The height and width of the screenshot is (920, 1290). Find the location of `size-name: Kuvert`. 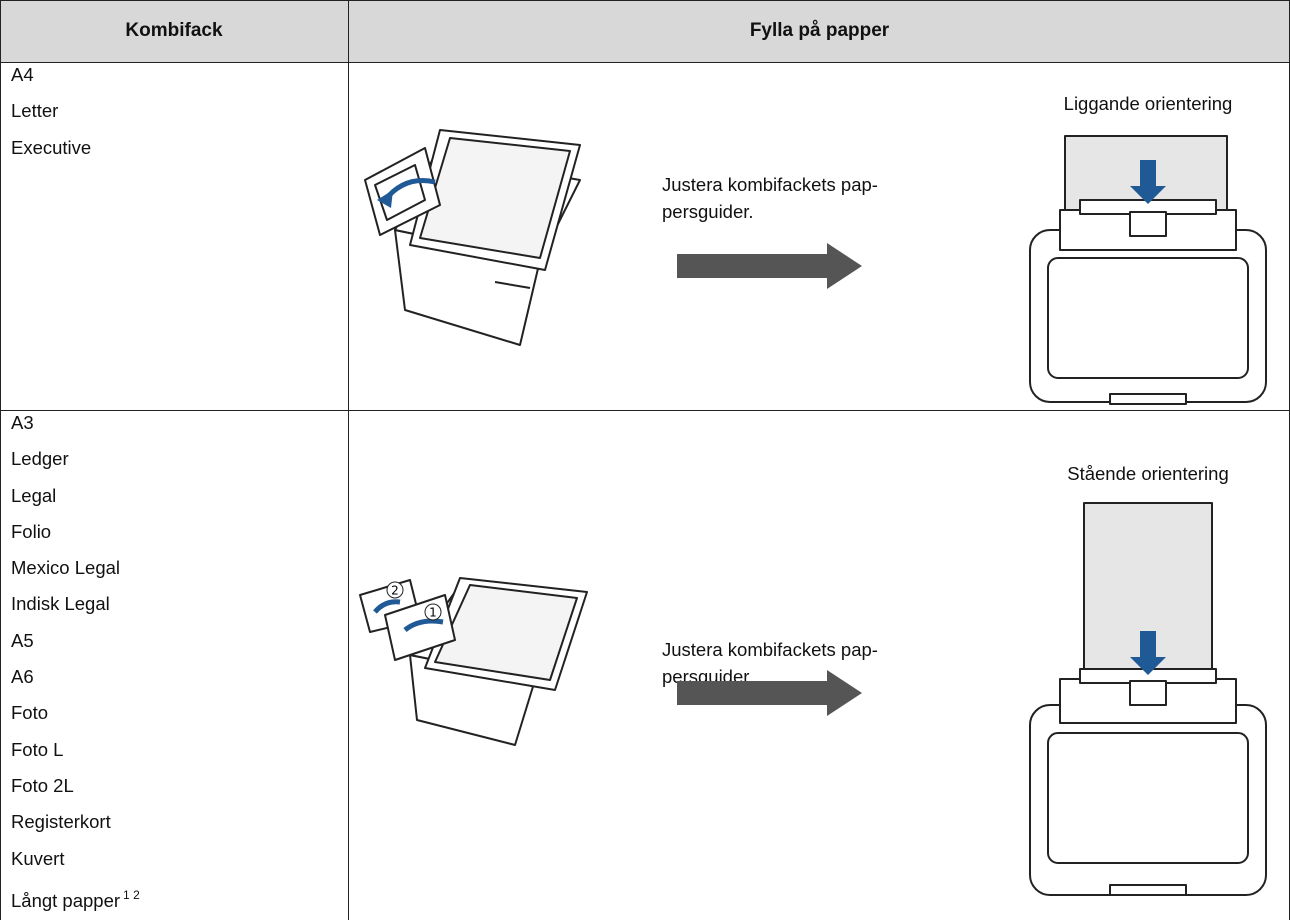

size-name: Kuvert is located at coordinates (38, 858).